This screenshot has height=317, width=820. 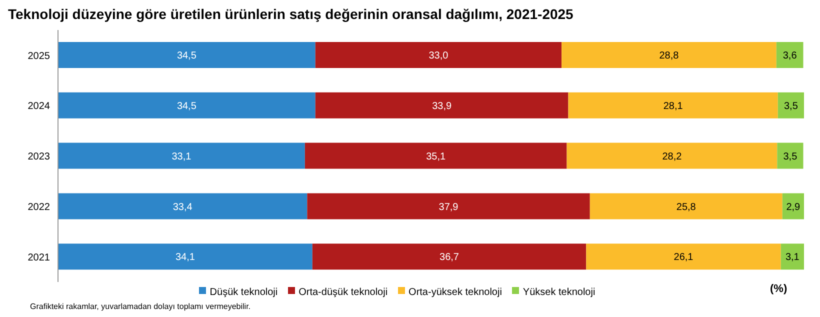 I want to click on data-label: 25,8, so click(x=686, y=207).